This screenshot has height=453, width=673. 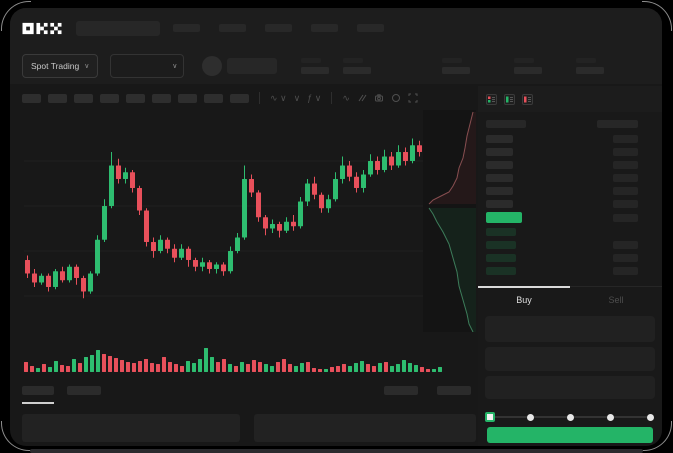 What do you see at coordinates (336, 451) in the screenshot?
I see `device-bottom-bezel` at bounding box center [336, 451].